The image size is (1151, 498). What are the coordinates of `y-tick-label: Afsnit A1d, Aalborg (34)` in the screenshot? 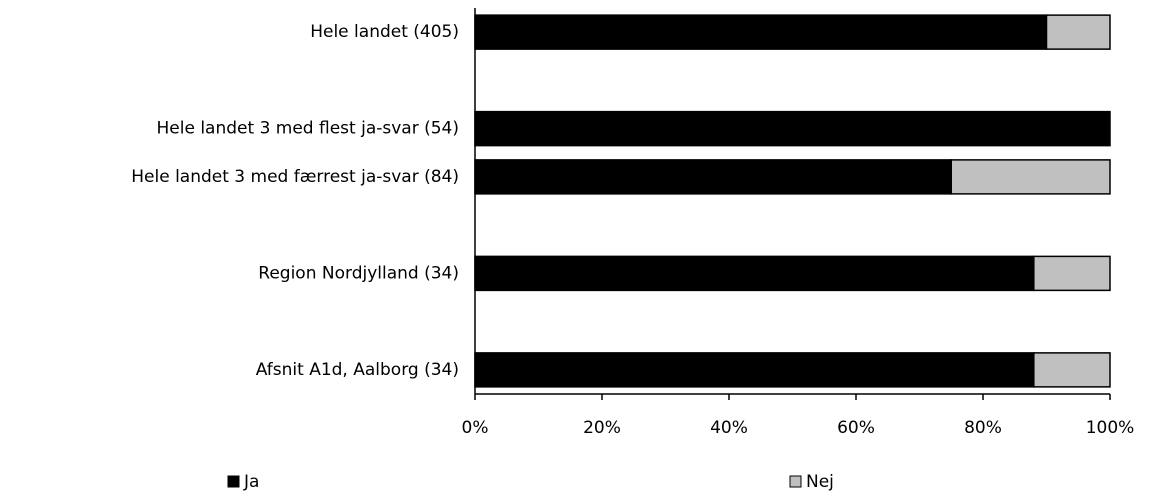 It's located at (357, 370).